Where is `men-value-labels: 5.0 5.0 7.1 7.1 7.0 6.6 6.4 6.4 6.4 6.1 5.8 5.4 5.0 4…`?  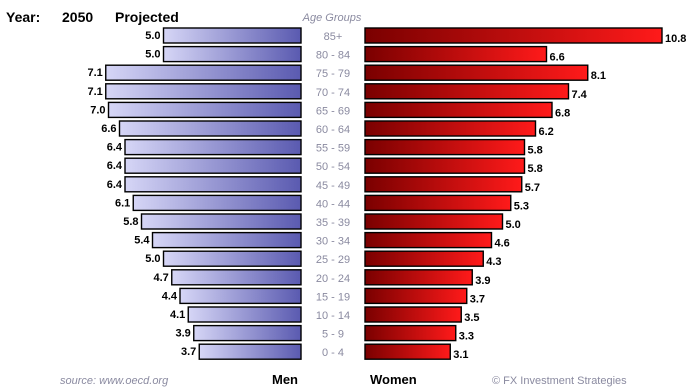
men-value-labels: 5.0 5.0 7.1 7.1 7.0 6.6 6.4 6.4 6.4 6.1 5.8 5.4 5.0 4… is located at coordinates (141, 194).